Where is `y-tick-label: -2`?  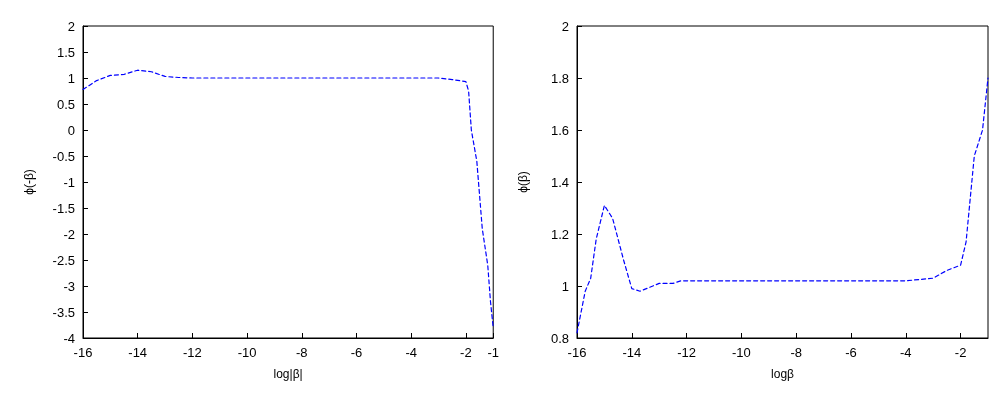
y-tick-label: -2 is located at coordinates (69, 234).